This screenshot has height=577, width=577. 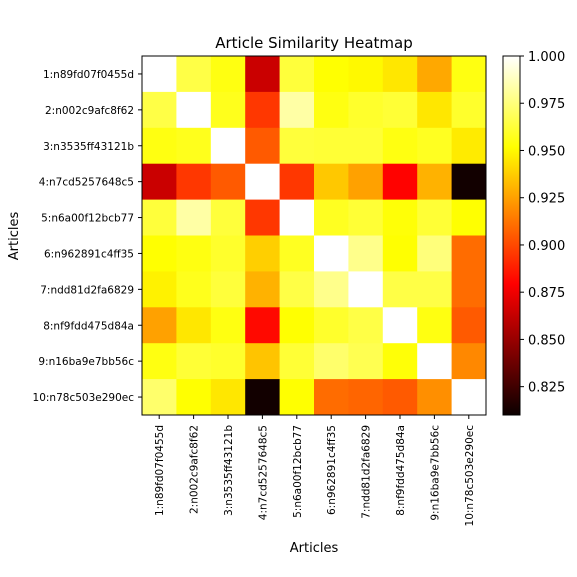 What do you see at coordinates (195, 469) in the screenshot?
I see `x-tick-label: 2:n002c9afc8f62` at bounding box center [195, 469].